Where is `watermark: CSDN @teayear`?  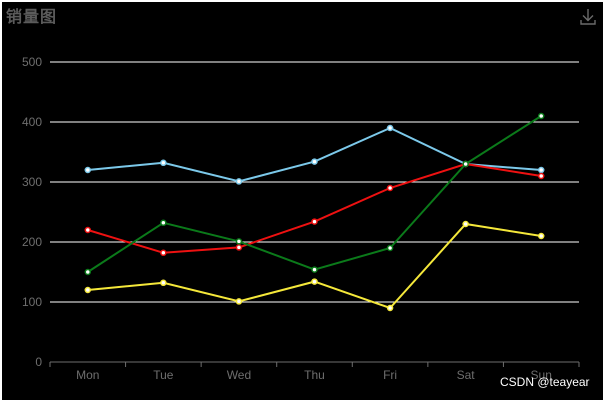 watermark: CSDN @teayear is located at coordinates (545, 382).